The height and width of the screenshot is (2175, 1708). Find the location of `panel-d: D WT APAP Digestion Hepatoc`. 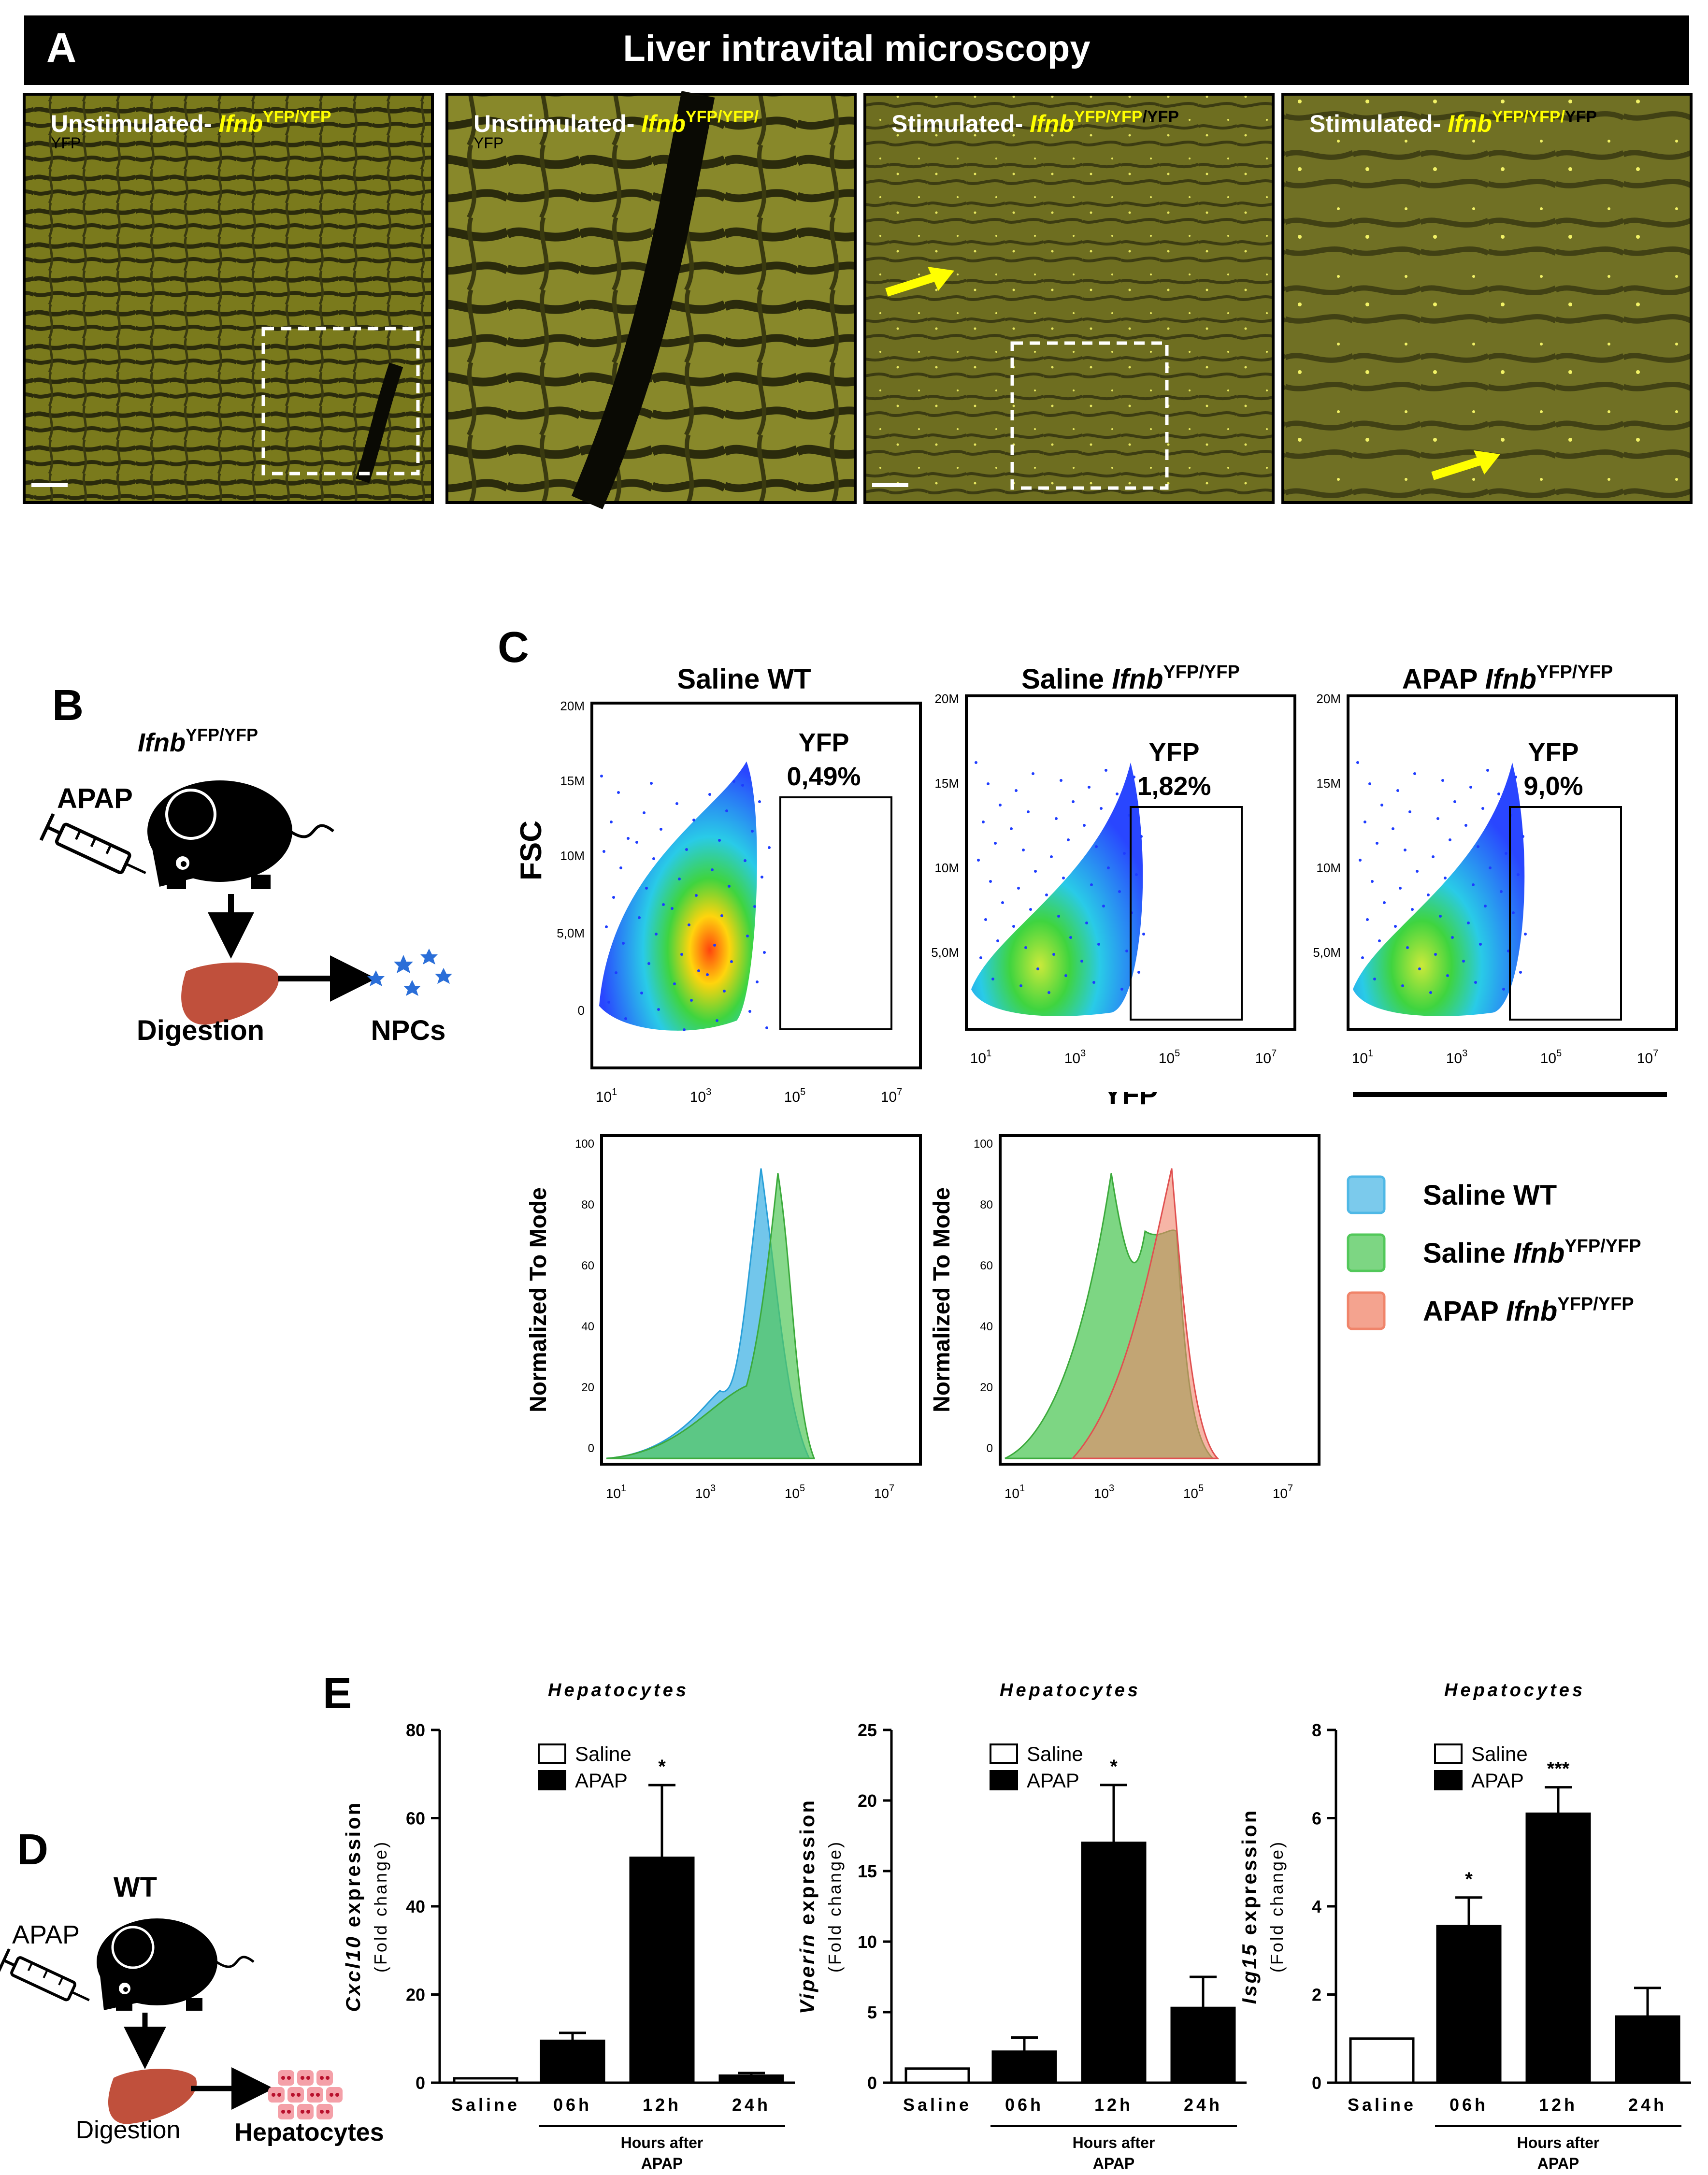

panel-d: D WT APAP Digestion Hepatoc is located at coordinates (192, 1986).